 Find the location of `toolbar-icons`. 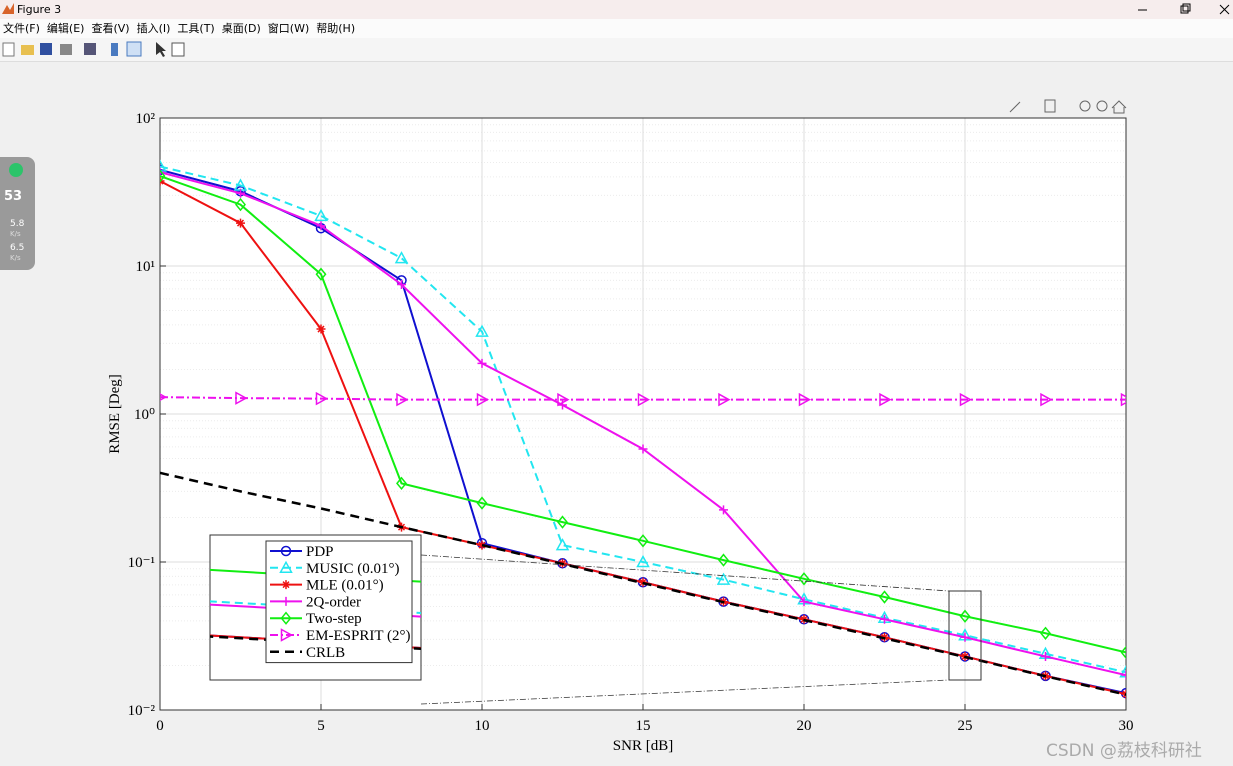

toolbar-icons is located at coordinates (100, 49).